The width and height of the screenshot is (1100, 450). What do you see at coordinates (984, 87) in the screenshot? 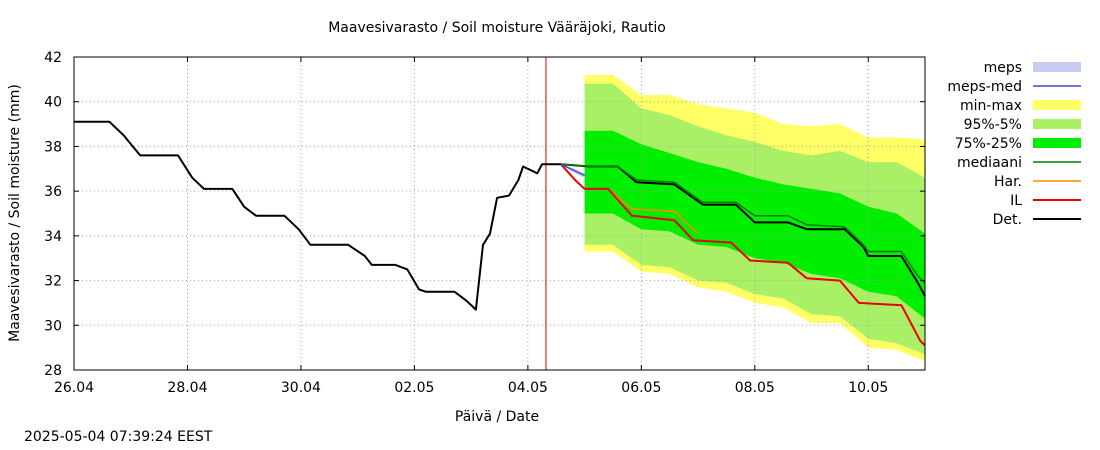
I see `legend-label-meps-med: meps-med` at bounding box center [984, 87].